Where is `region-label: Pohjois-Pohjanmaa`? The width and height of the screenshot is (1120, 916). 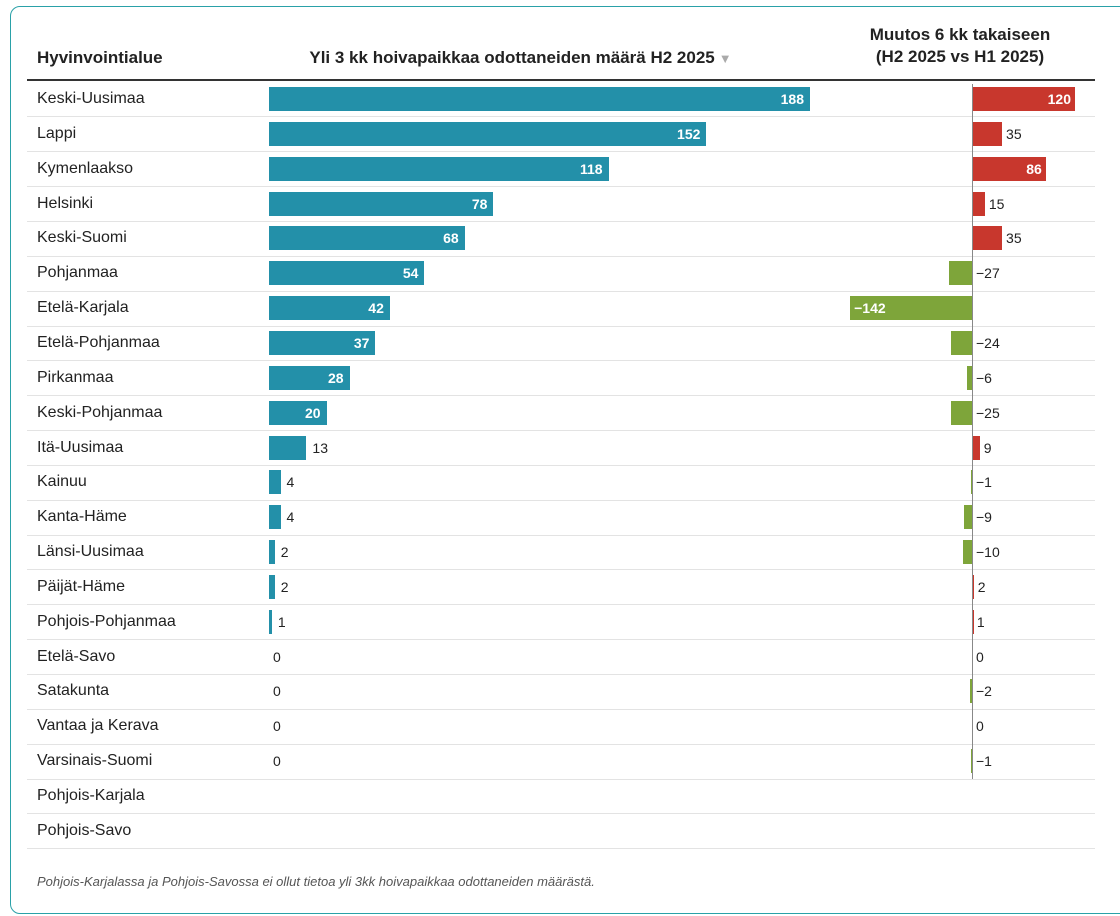 region-label: Pohjois-Pohjanmaa is located at coordinates (106, 621).